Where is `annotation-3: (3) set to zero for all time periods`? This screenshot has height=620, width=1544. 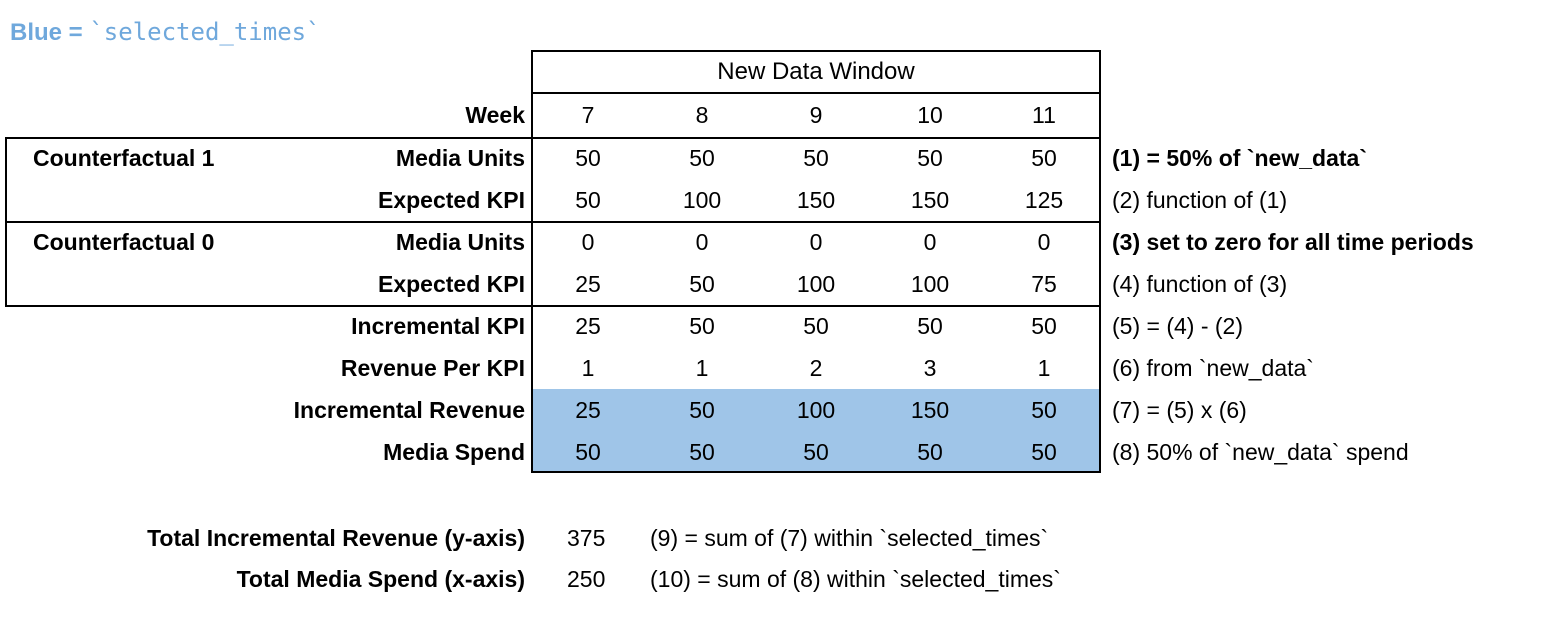 annotation-3: (3) set to zero for all time periods is located at coordinates (1293, 242).